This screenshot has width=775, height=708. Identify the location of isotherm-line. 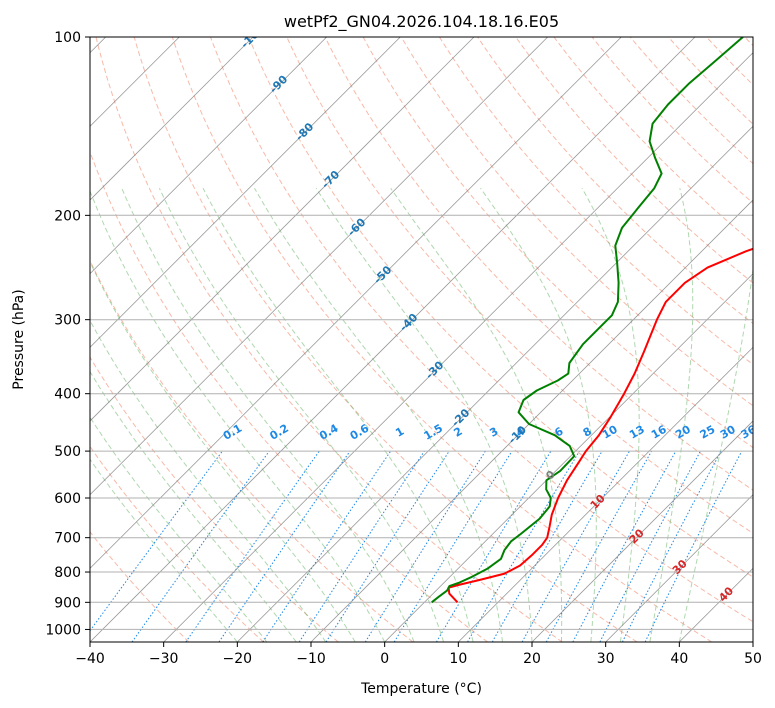
(716, 604).